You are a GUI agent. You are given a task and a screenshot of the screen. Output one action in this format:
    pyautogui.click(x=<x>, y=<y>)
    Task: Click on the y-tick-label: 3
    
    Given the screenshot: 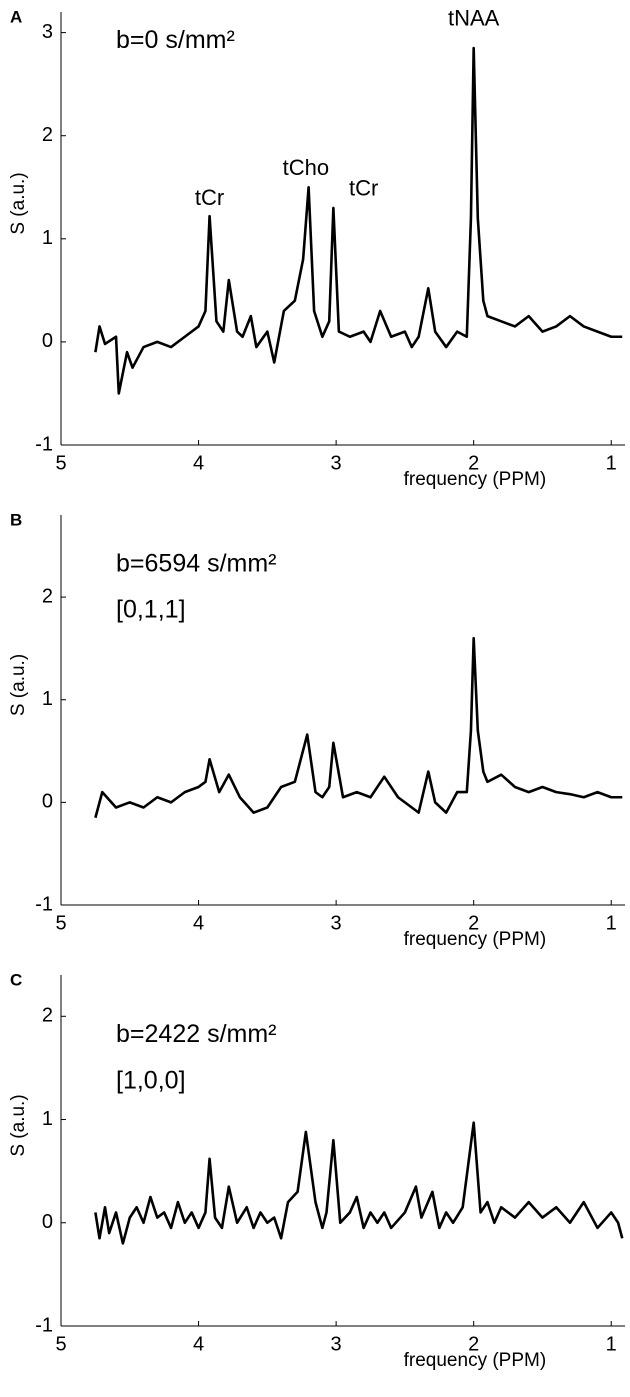 What is the action you would take?
    pyautogui.click(x=47, y=32)
    